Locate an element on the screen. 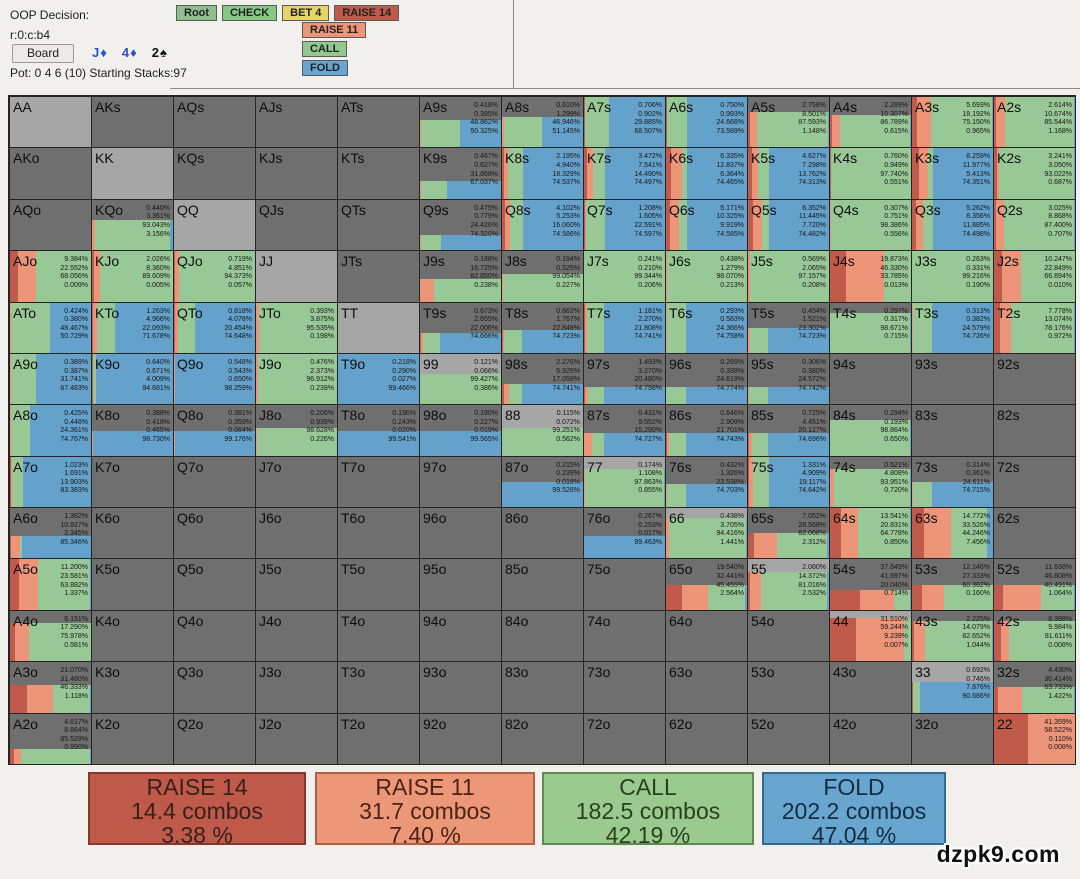 This screenshot has height=879, width=1080. cell-a5o: A5o 11.200% 23.581% 63.882% 1.337% is located at coordinates (51, 585).